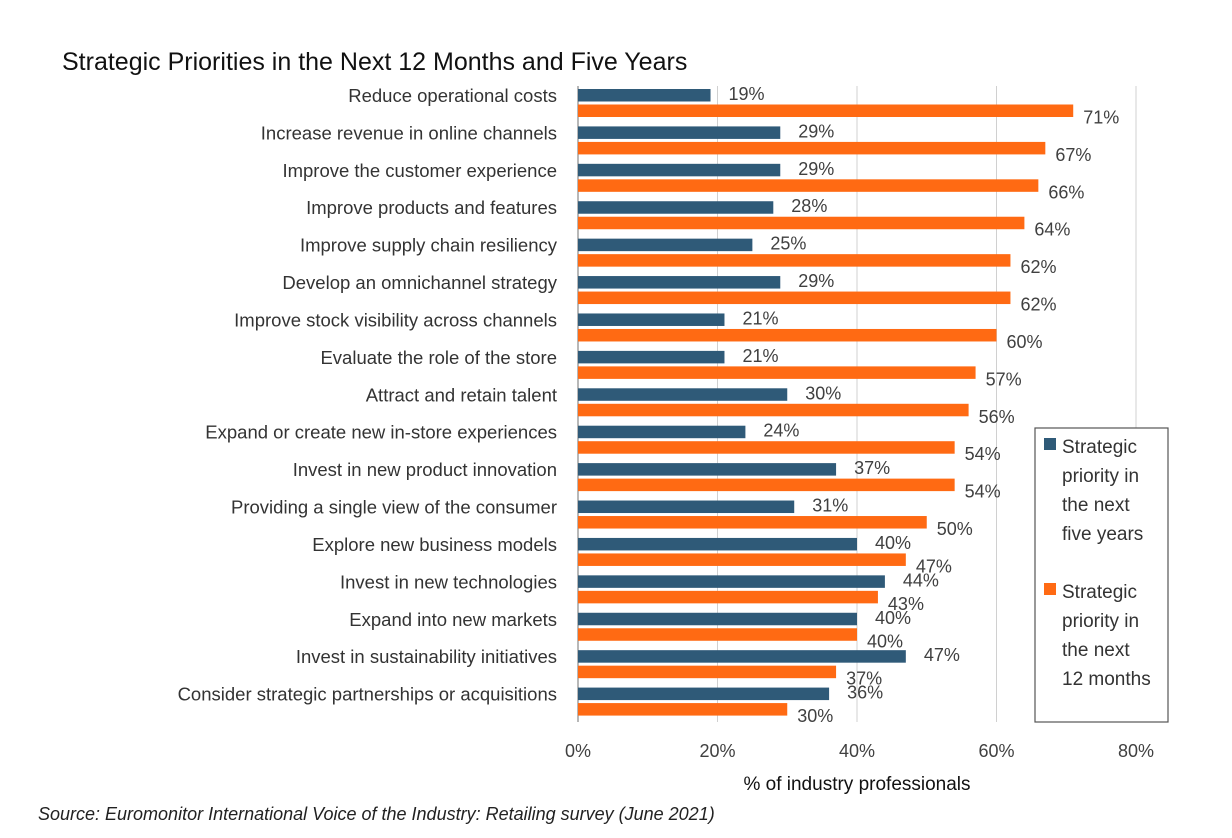 Image resolution: width=1232 pixels, height=838 pixels. I want to click on legend-label: five years, so click(1102, 534).